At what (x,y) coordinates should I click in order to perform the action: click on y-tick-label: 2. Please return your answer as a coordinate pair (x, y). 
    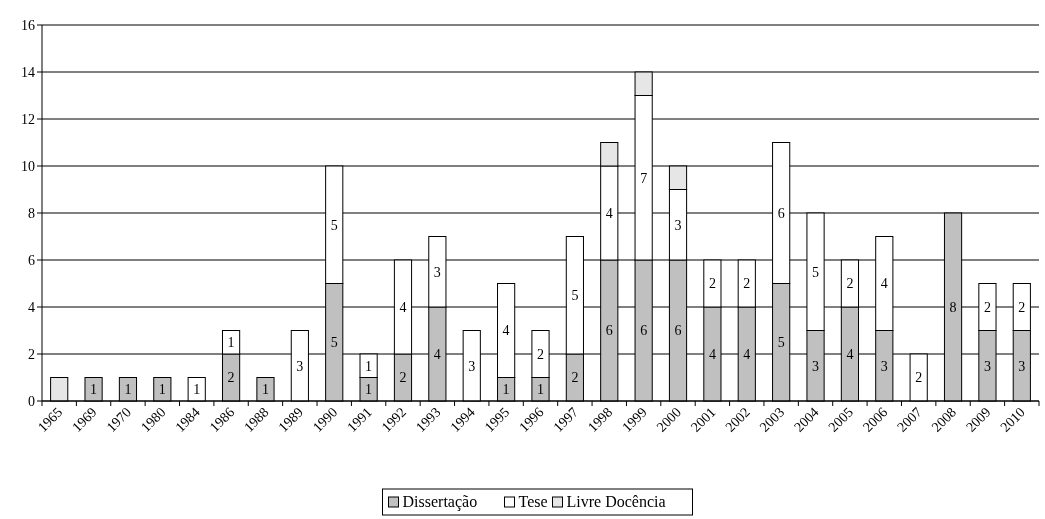
    Looking at the image, I should click on (31, 354).